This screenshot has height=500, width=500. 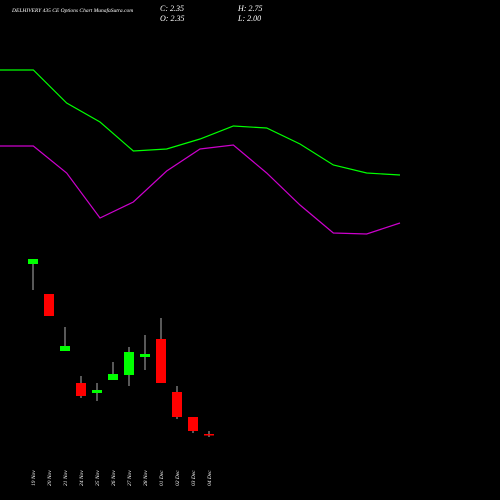 I want to click on x-tick-label: 28 Nov, so click(x=146, y=478).